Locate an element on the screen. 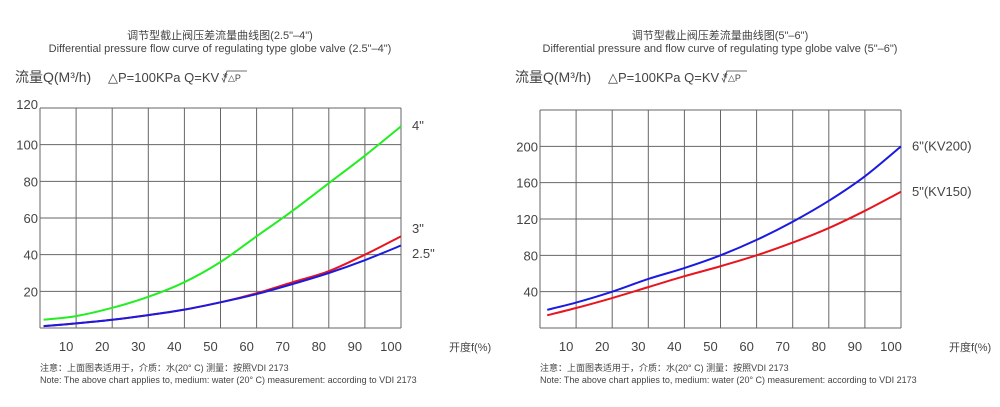 Image resolution: width=1000 pixels, height=407 pixels. series-label: 3" is located at coordinates (418, 228).